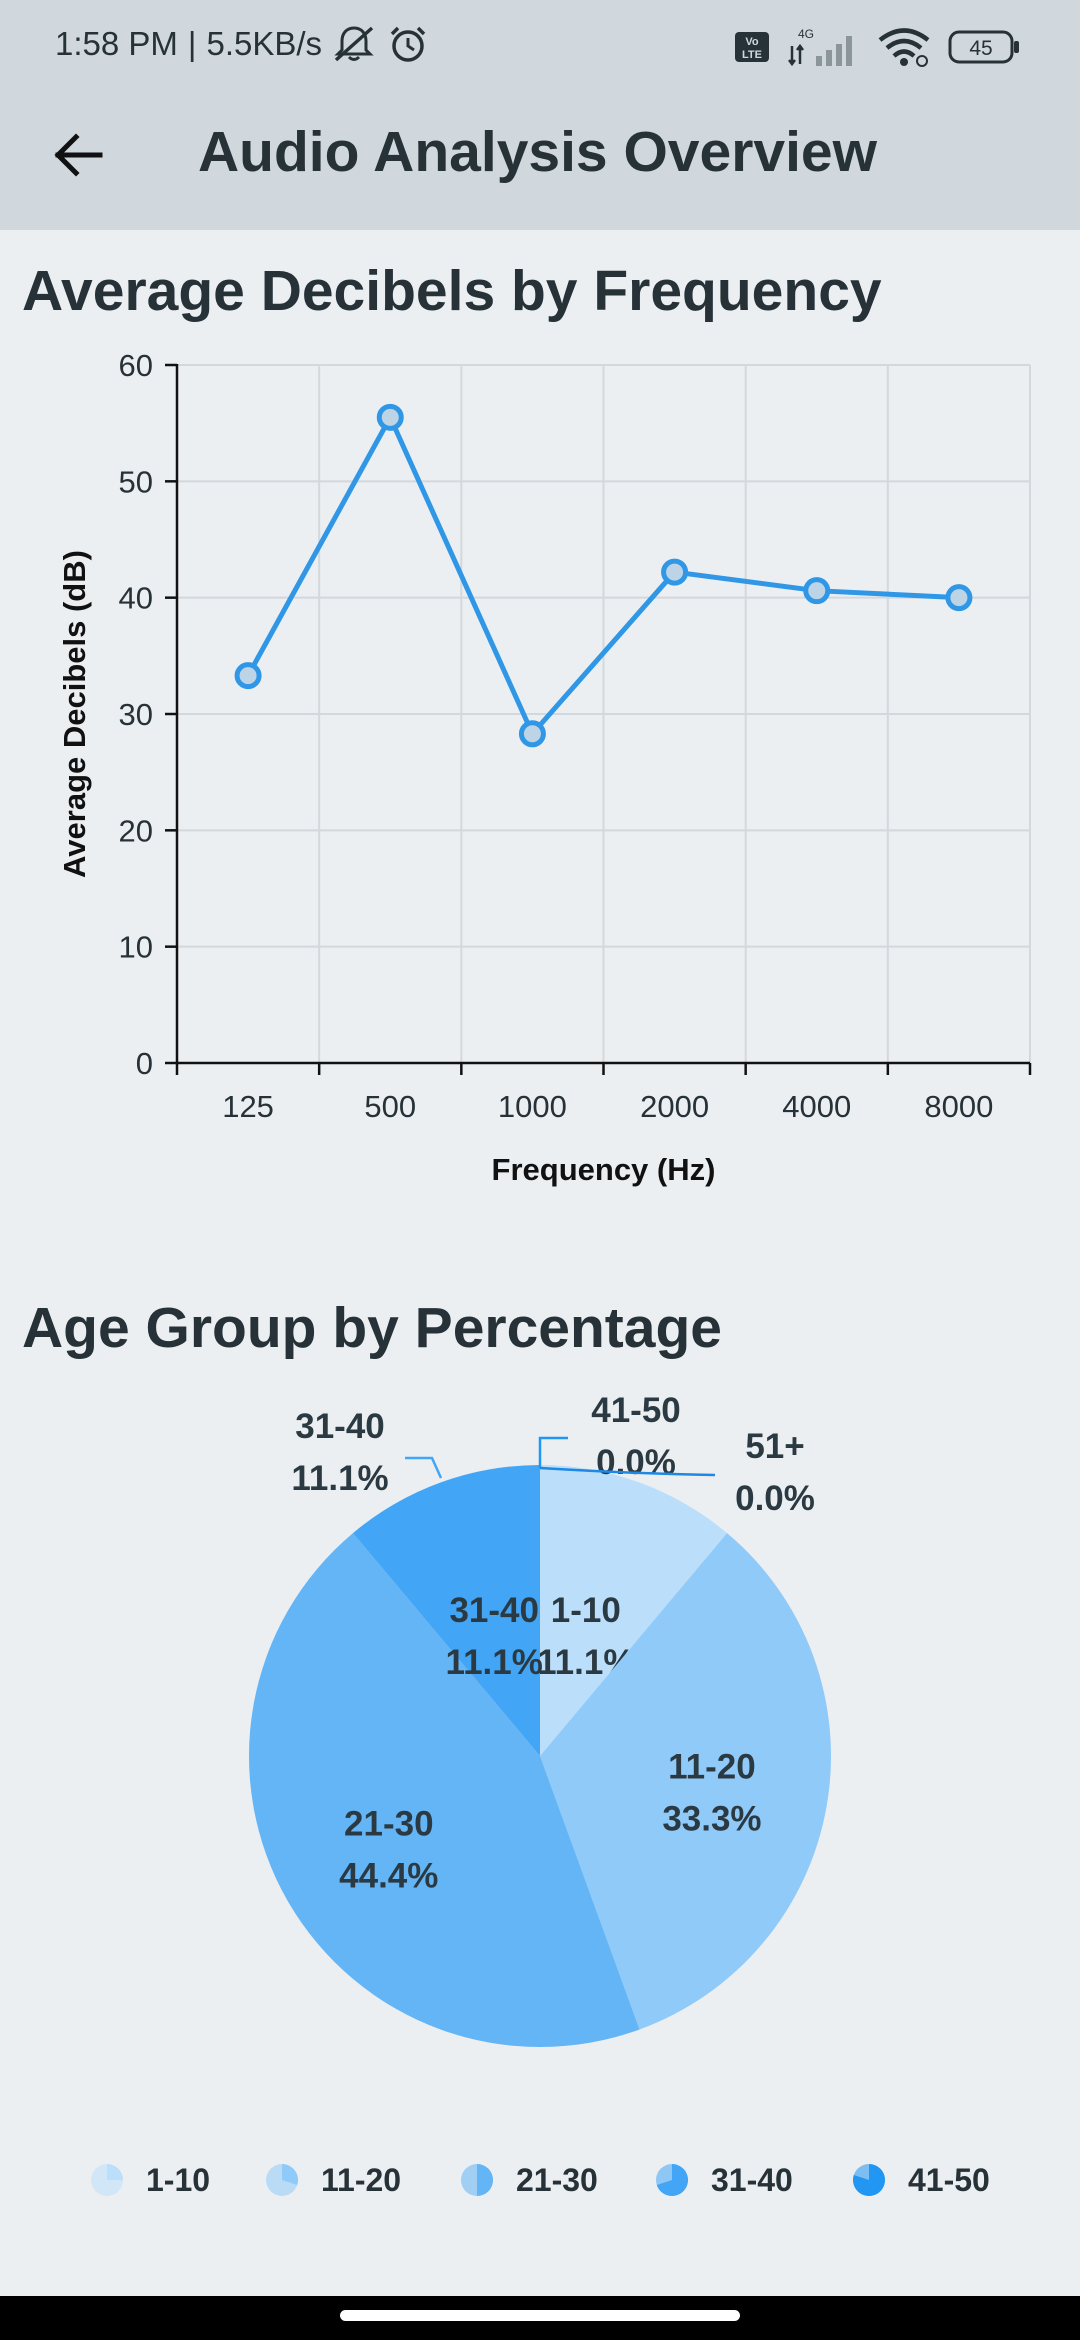  What do you see at coordinates (586, 1610) in the screenshot?
I see `pie-label-1-10: 1-10` at bounding box center [586, 1610].